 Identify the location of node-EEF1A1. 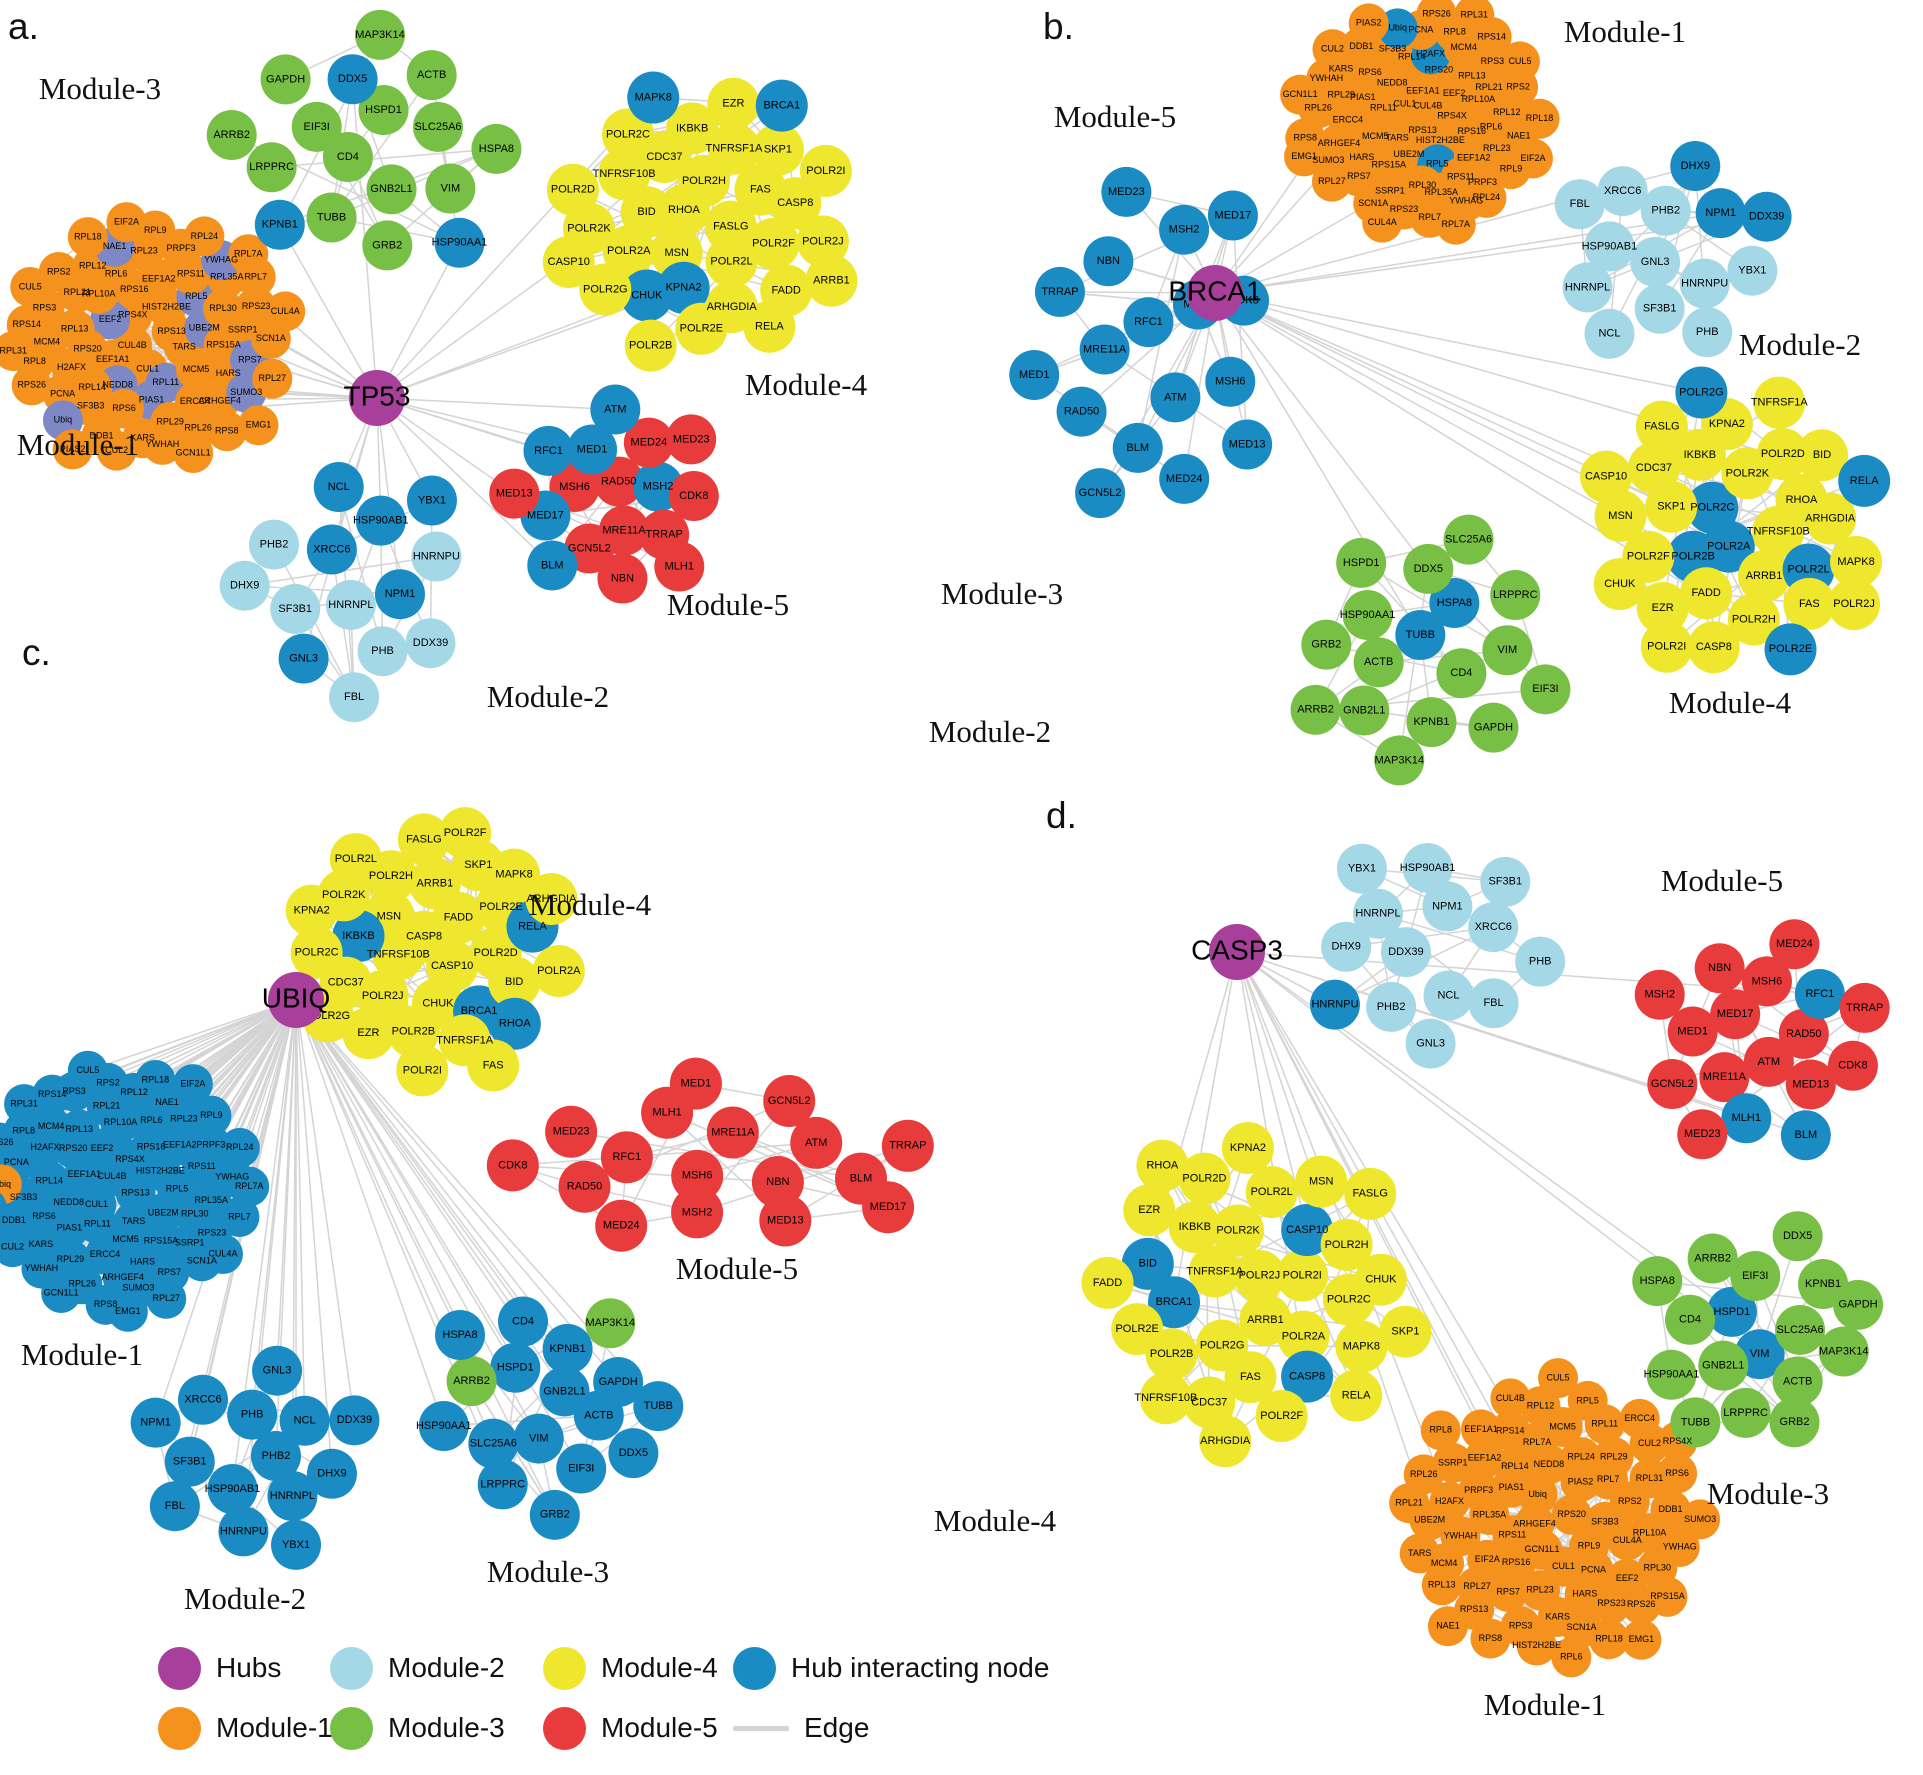
(1480, 1429).